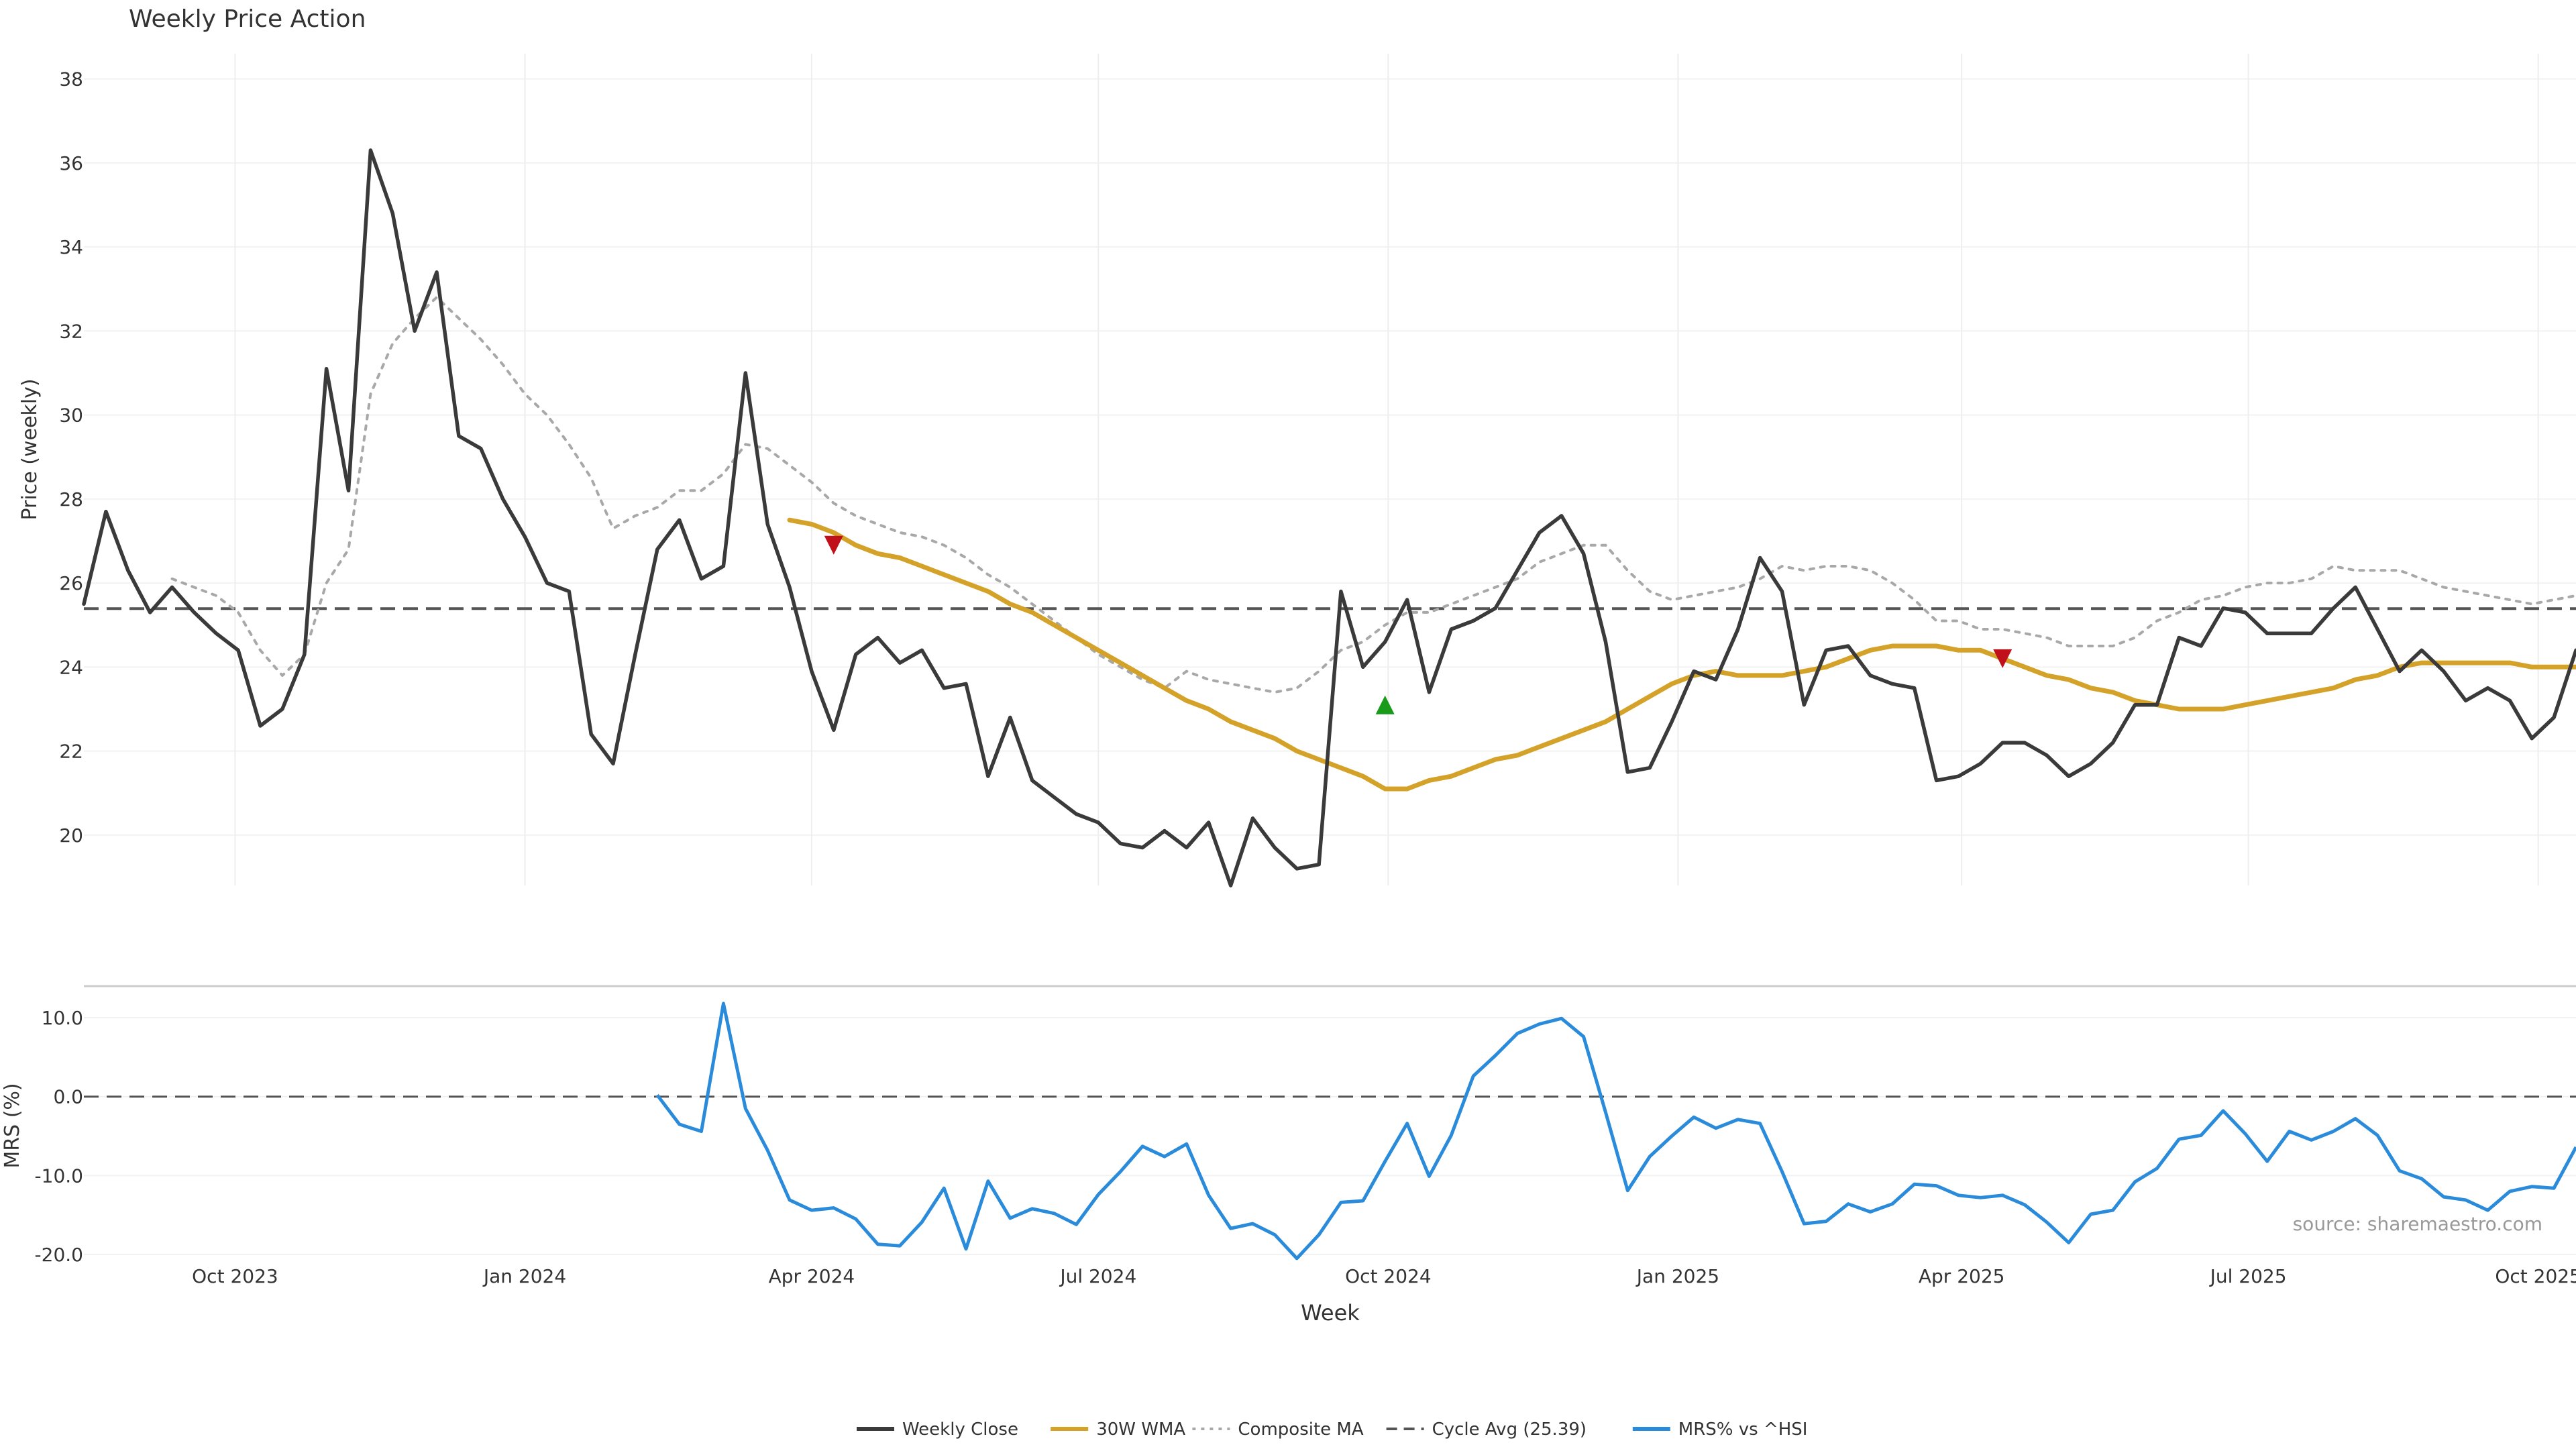 The height and width of the screenshot is (1449, 2576). I want to click on mrs-y-tick: 0.0, so click(68, 1097).